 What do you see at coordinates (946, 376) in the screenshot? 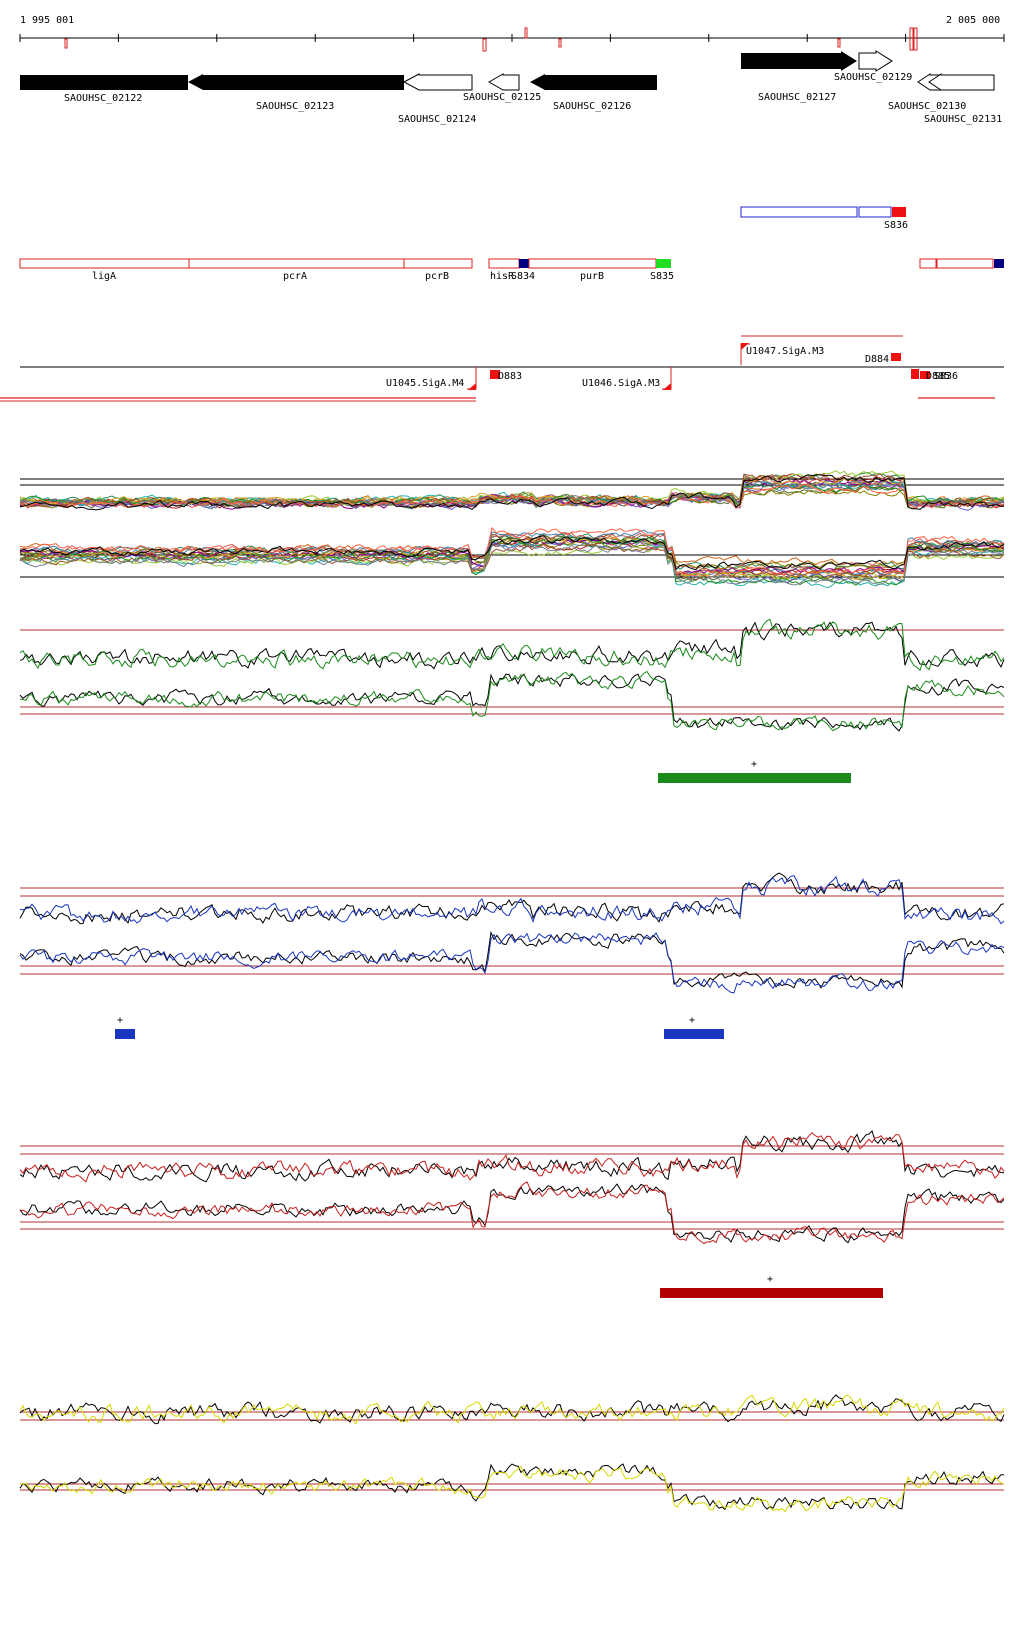
I see `promoter-label: S836` at bounding box center [946, 376].